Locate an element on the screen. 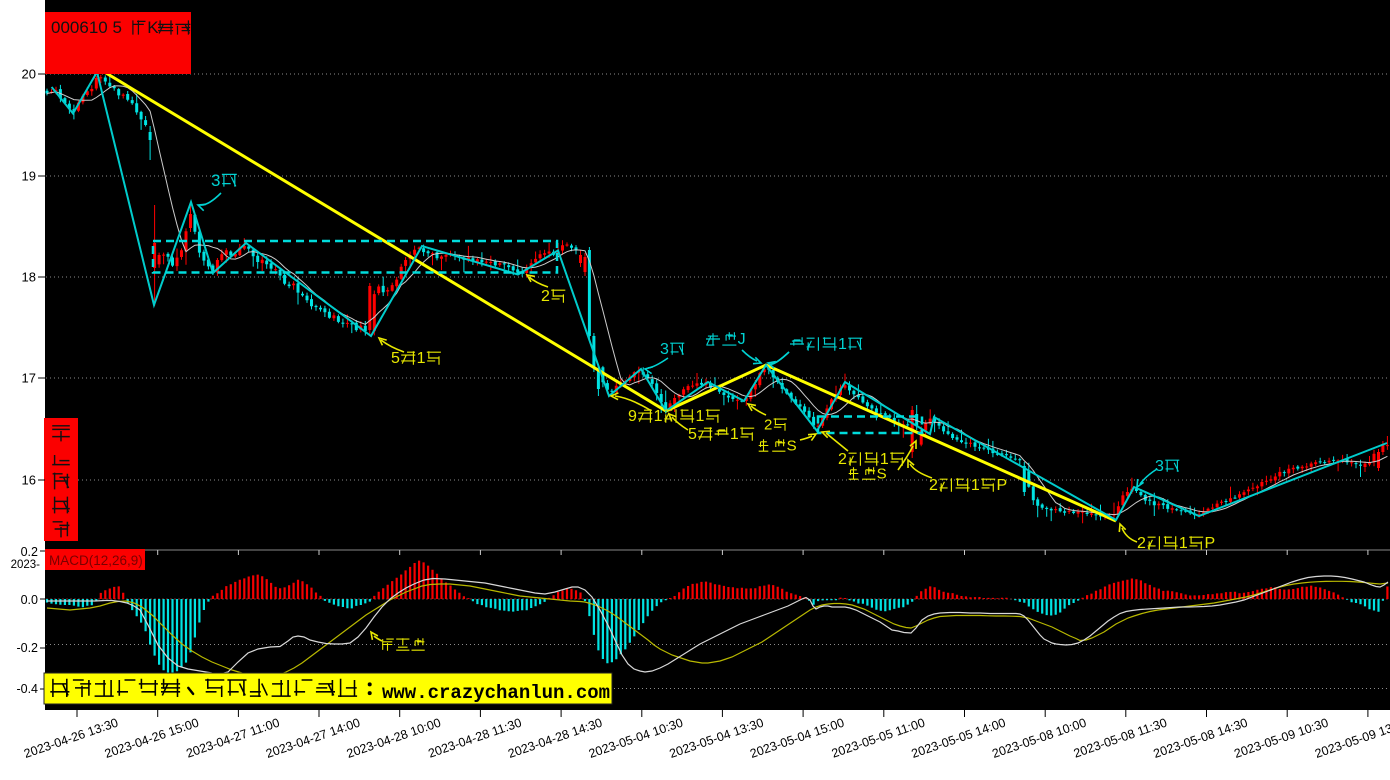 Image resolution: width=1390 pixels, height=780 pixels. svg-text: 000610 5 is located at coordinates (86, 27).